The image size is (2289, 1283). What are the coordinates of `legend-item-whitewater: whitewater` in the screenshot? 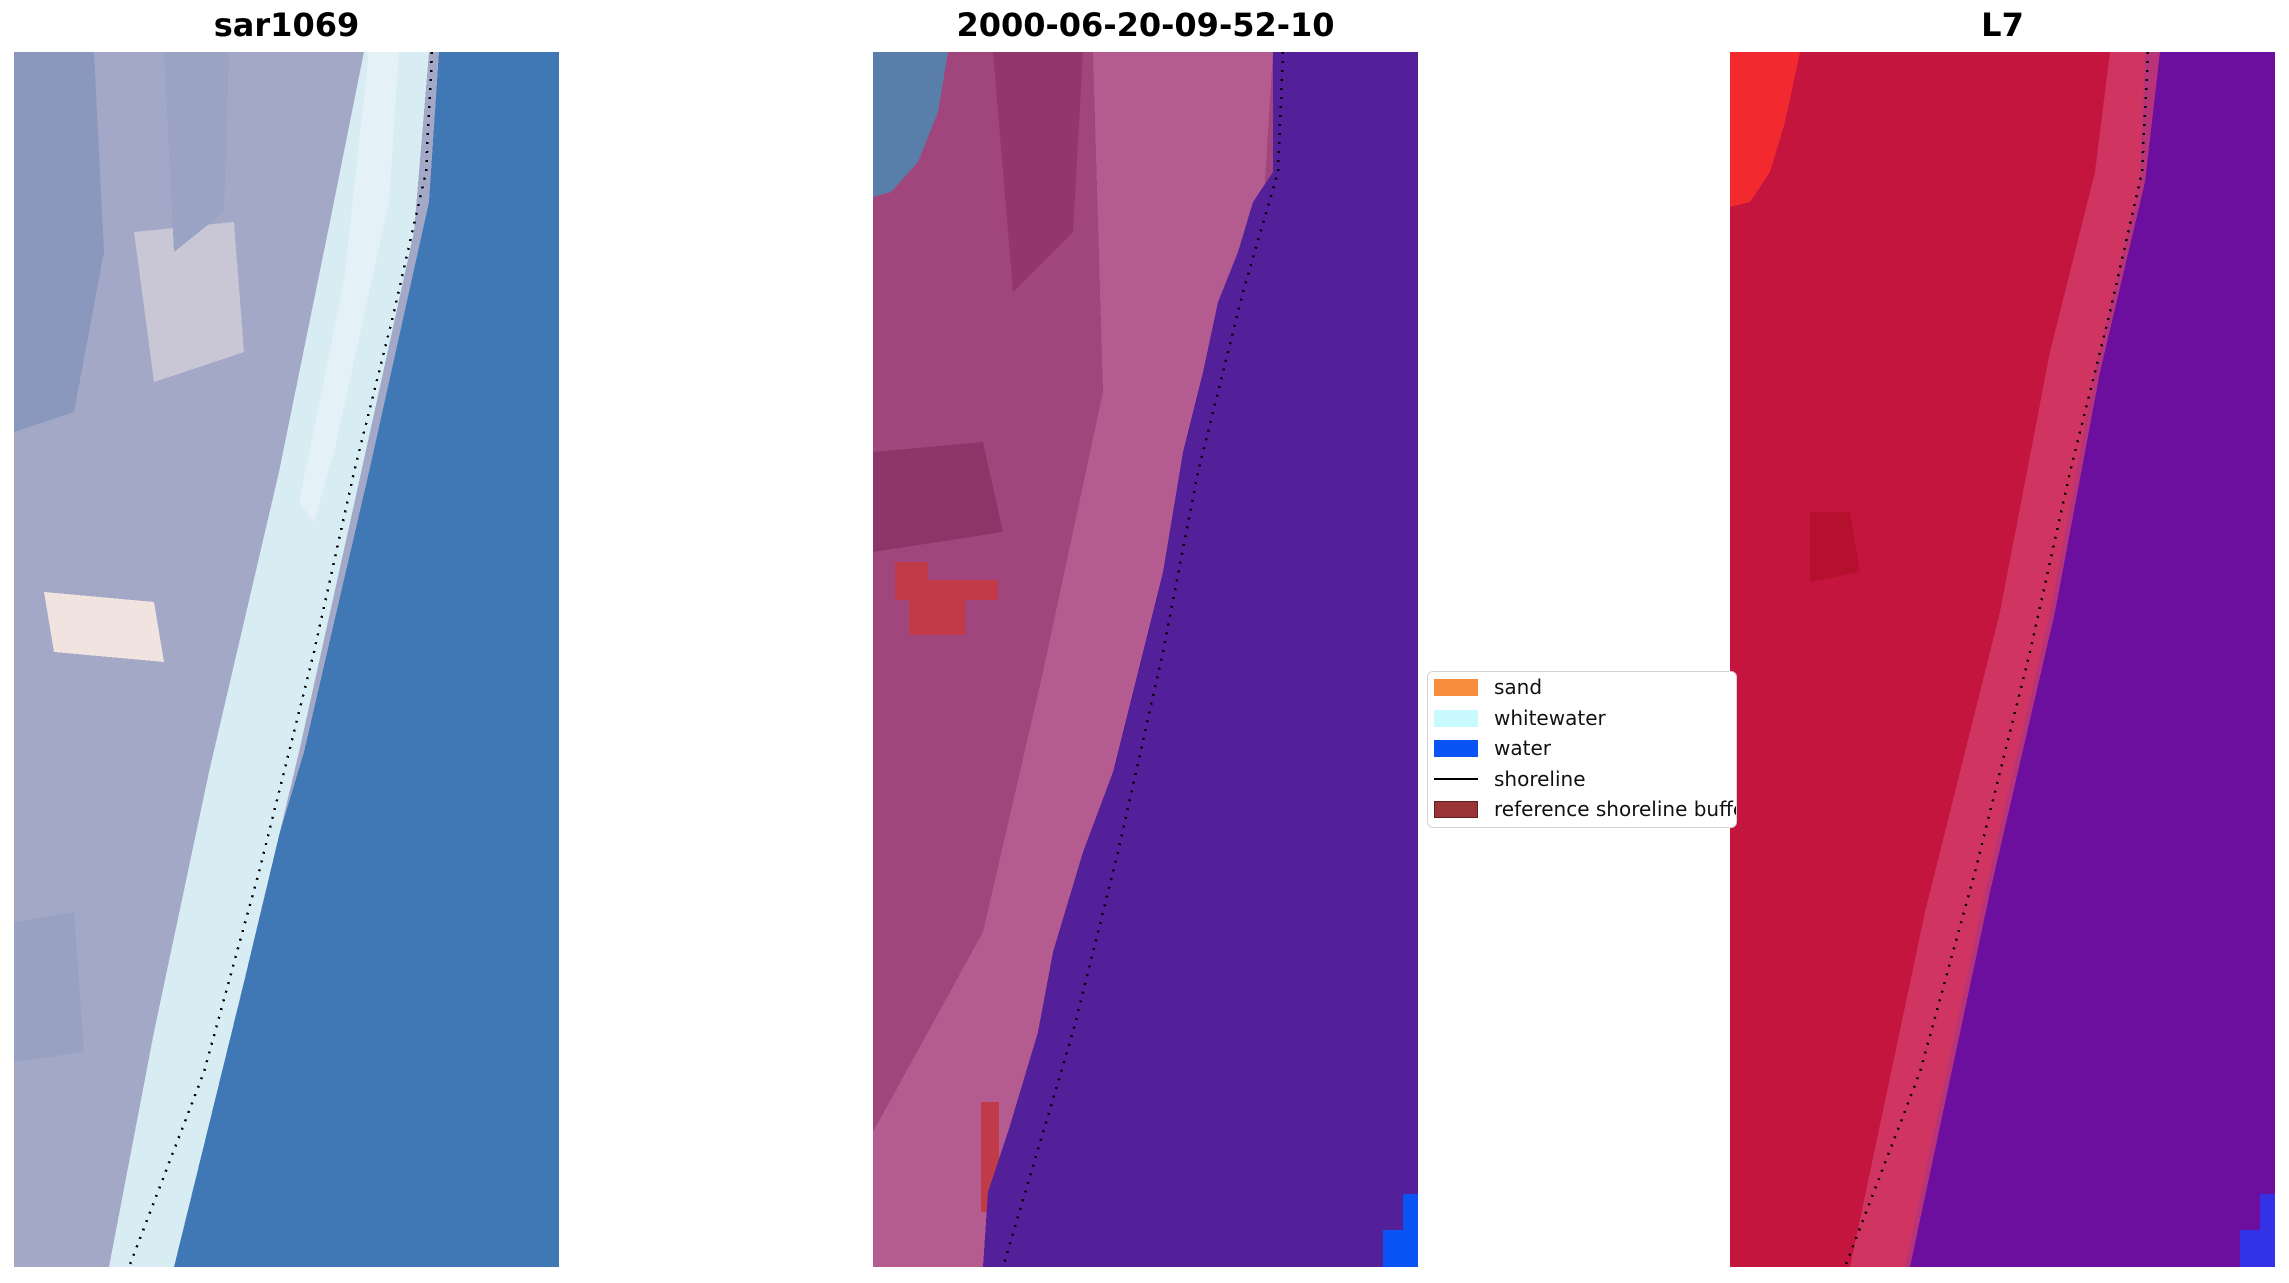 It's located at (1520, 718).